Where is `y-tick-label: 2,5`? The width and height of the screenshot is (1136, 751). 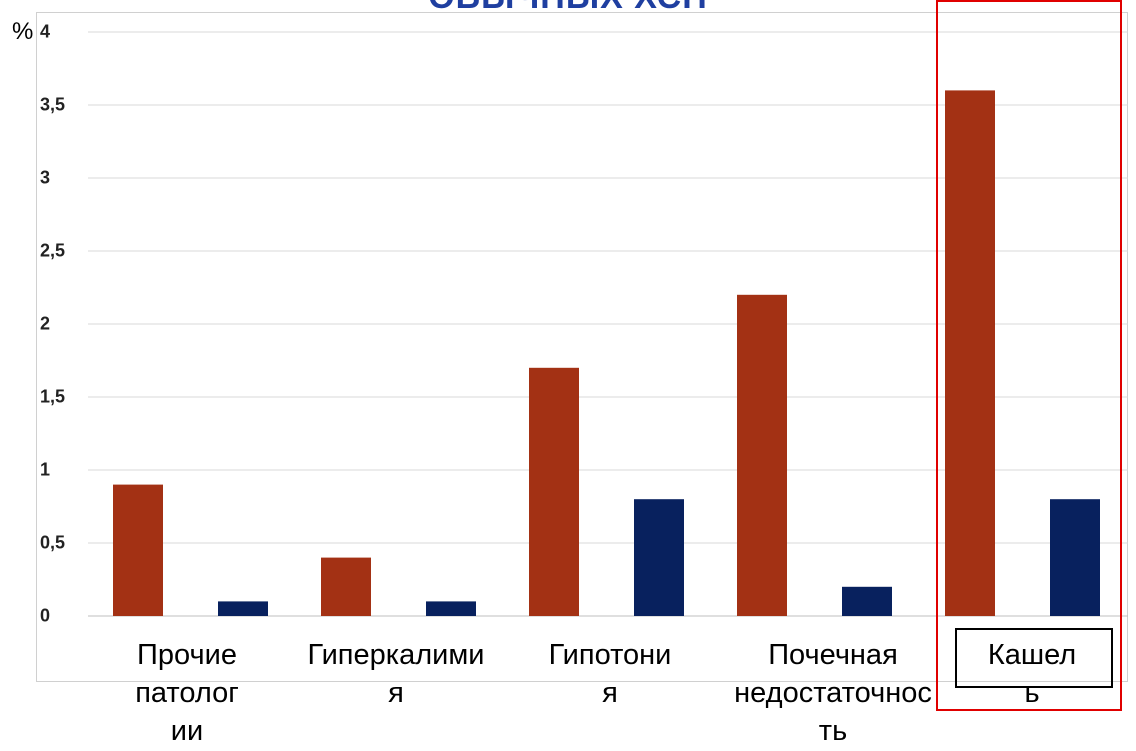 y-tick-label: 2,5 is located at coordinates (53, 250).